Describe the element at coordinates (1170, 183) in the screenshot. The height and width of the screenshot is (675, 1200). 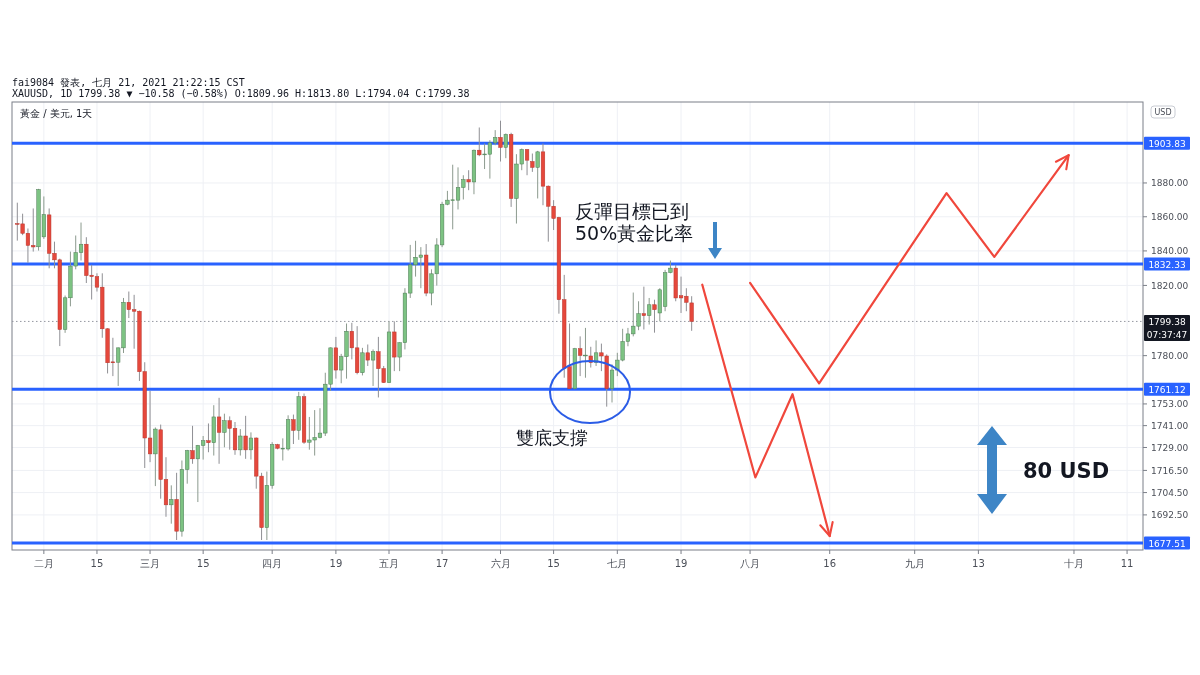
I see `y-tick-label: 1880.00` at that location.